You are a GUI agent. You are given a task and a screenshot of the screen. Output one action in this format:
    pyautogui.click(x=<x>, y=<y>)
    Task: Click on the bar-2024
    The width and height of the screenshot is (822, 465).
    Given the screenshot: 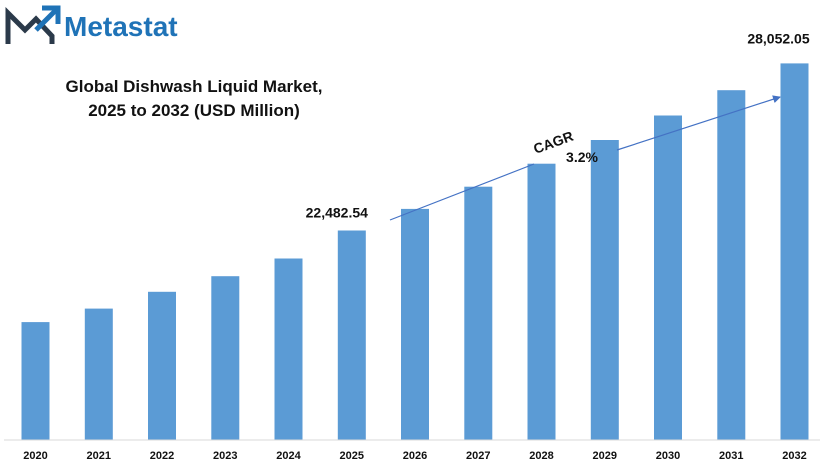 What is the action you would take?
    pyautogui.click(x=288, y=349)
    